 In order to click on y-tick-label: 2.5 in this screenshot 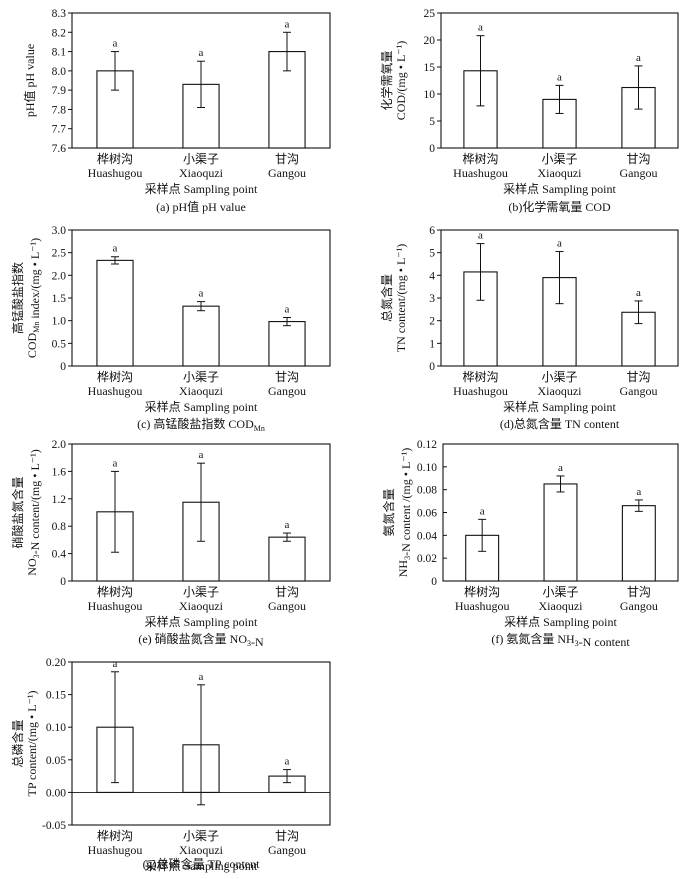, I will do `click(59, 254)`.